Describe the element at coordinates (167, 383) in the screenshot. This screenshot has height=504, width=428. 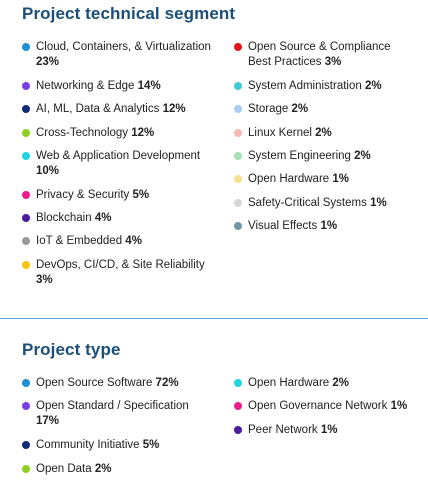
I see `legend-value: 72%` at that location.